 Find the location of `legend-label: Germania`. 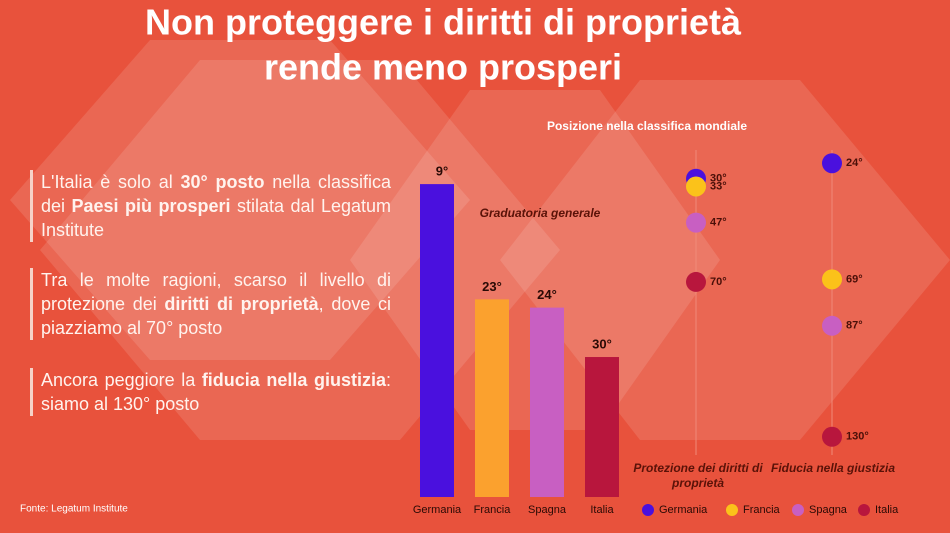

legend-label: Germania is located at coordinates (683, 510).